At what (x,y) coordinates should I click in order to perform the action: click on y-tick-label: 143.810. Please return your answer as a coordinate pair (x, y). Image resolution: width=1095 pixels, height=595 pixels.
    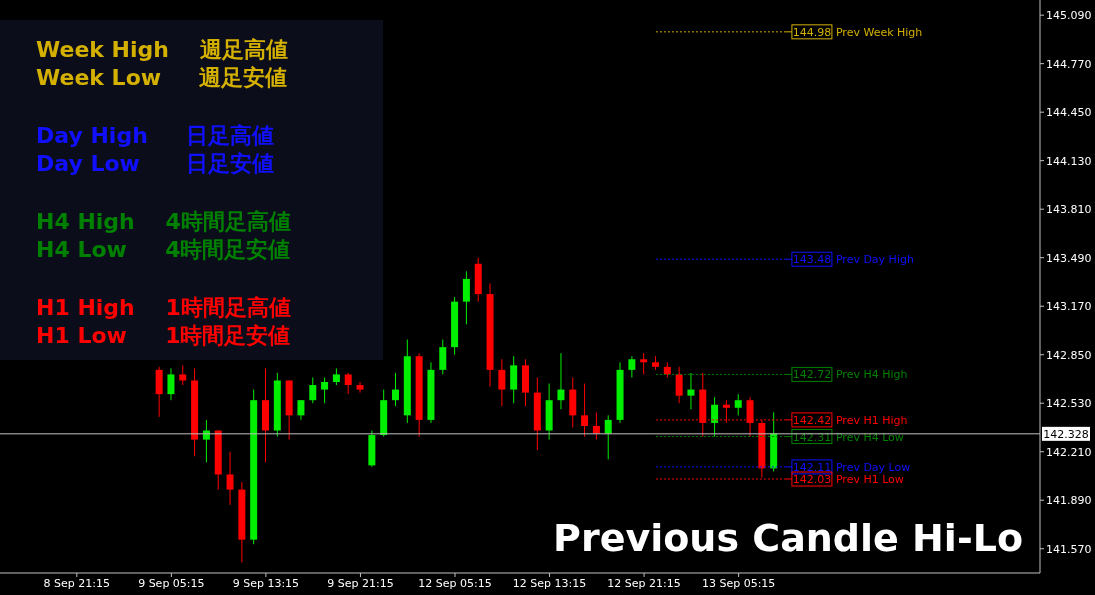
    Looking at the image, I should click on (1069, 210).